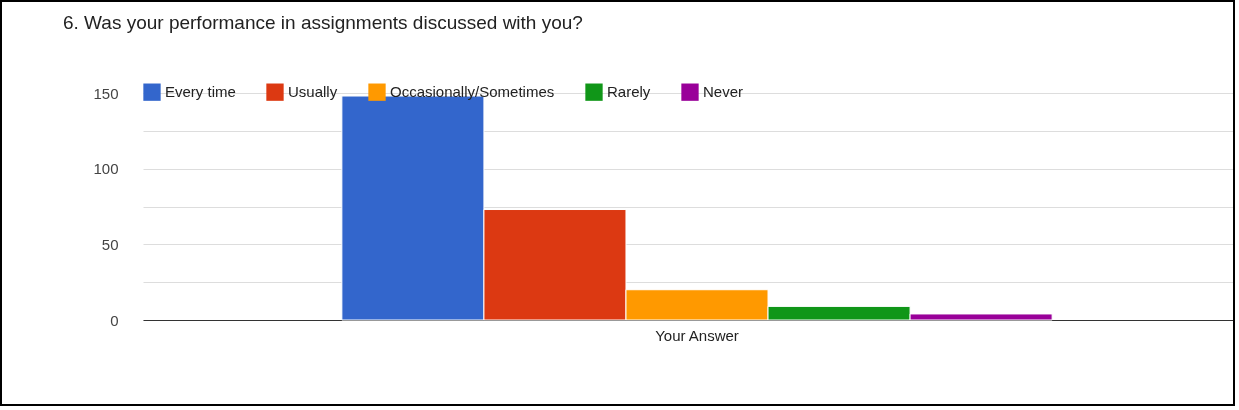  I want to click on legend-label: Every time, so click(200, 92).